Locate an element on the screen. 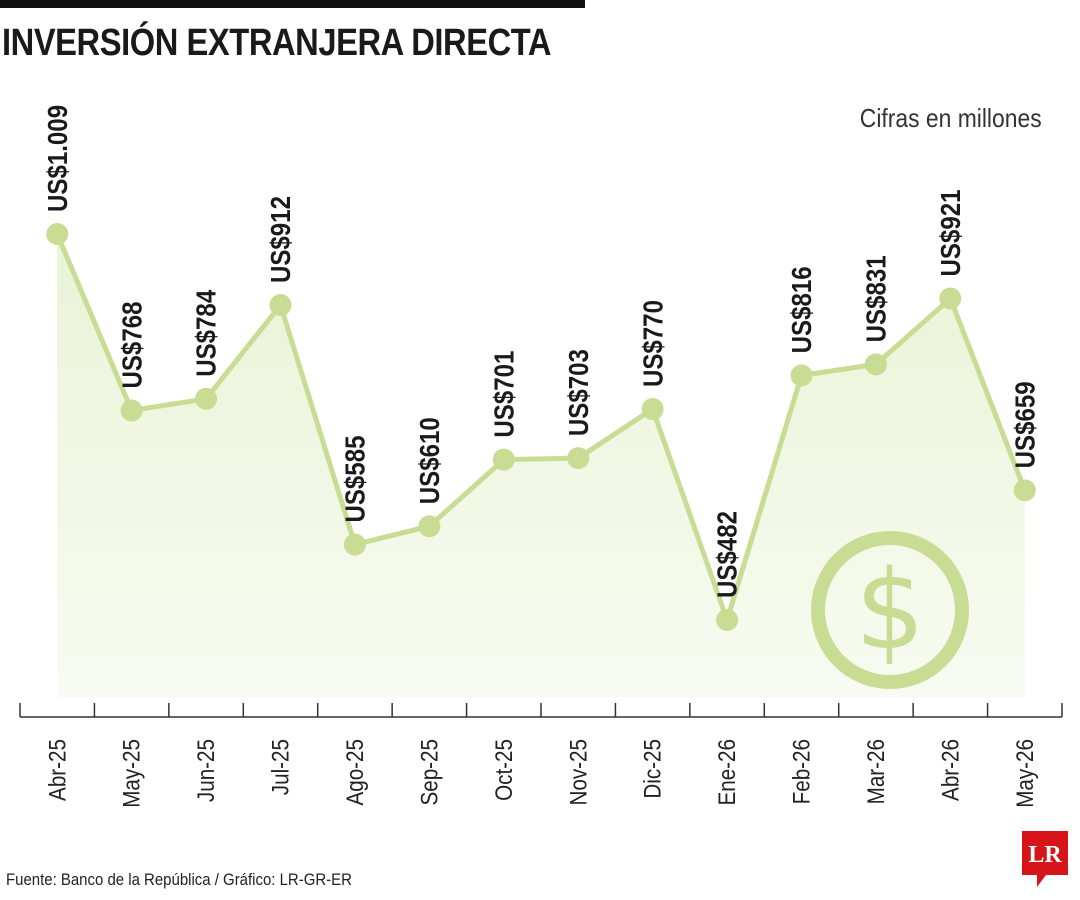  data-label: US$768 is located at coordinates (132, 344).